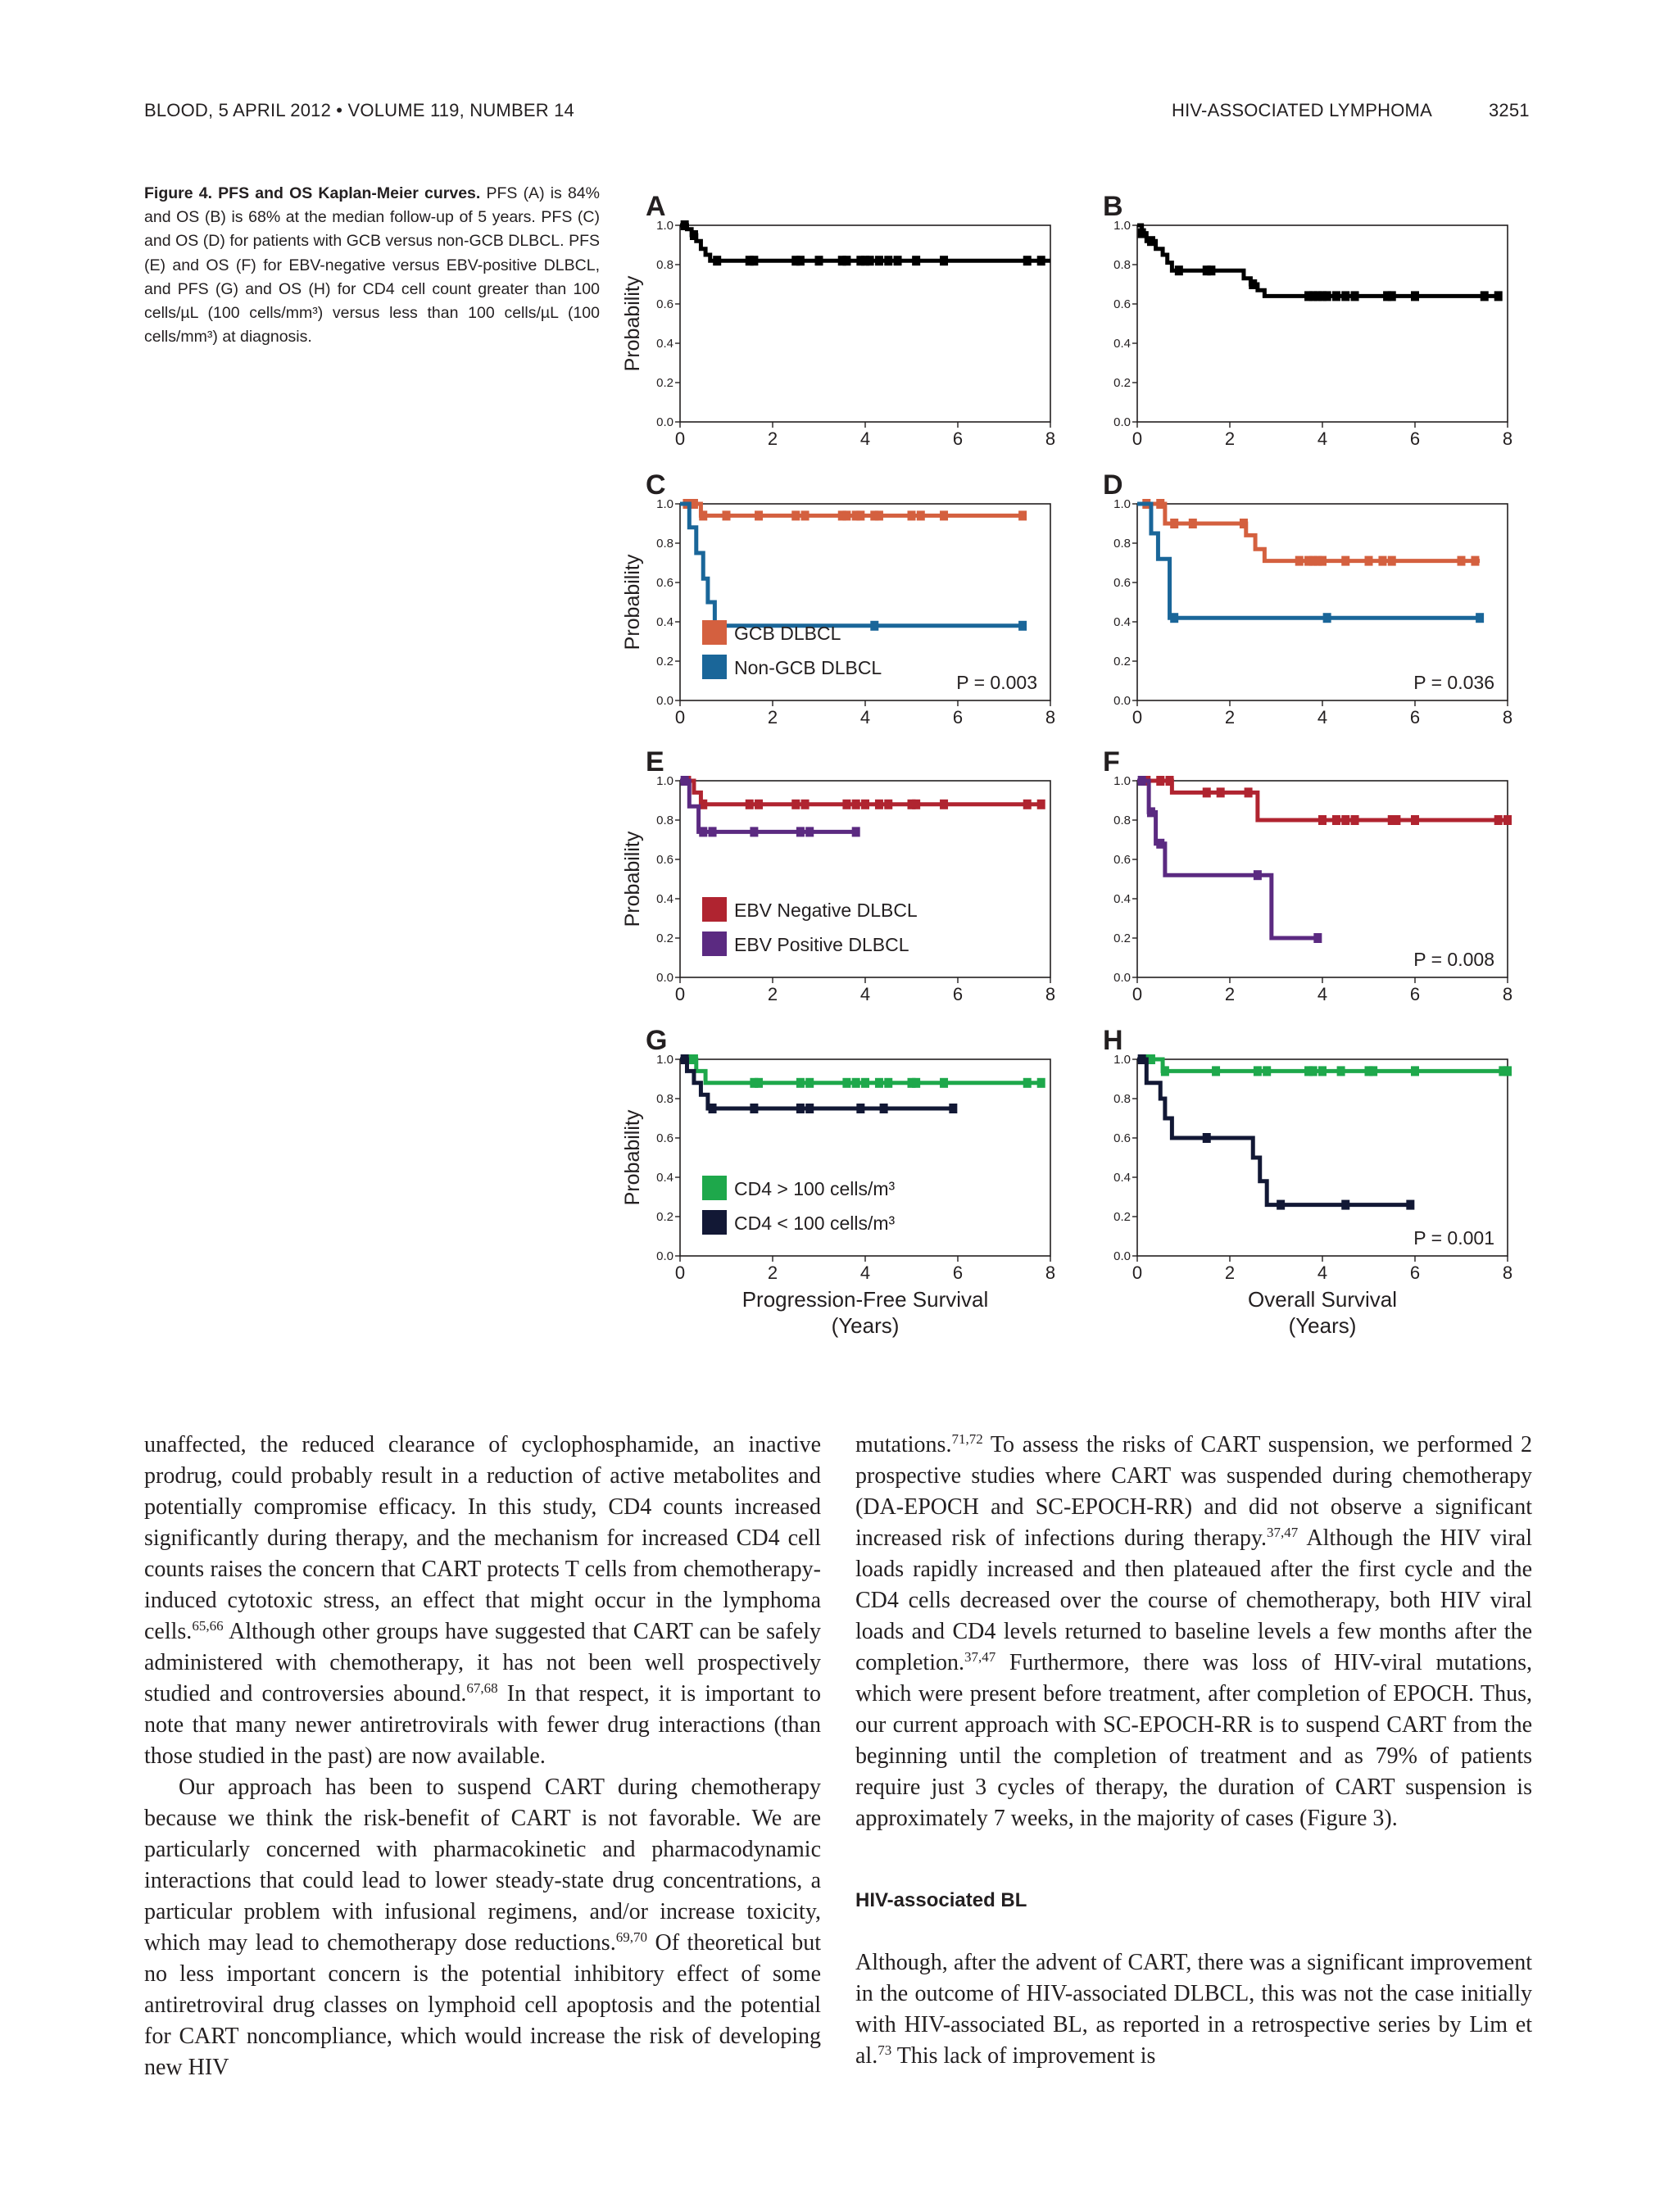 This screenshot has width=1678, height=2212. Describe the element at coordinates (1415, 438) in the screenshot. I see `x-tick-label: 6` at that location.